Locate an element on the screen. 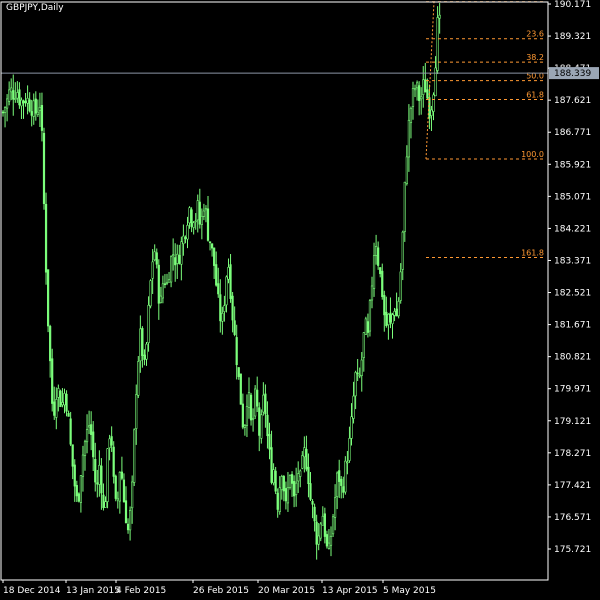 The height and width of the screenshot is (600, 600). x-tick-label: 20 Mar 2015 is located at coordinates (286, 591).